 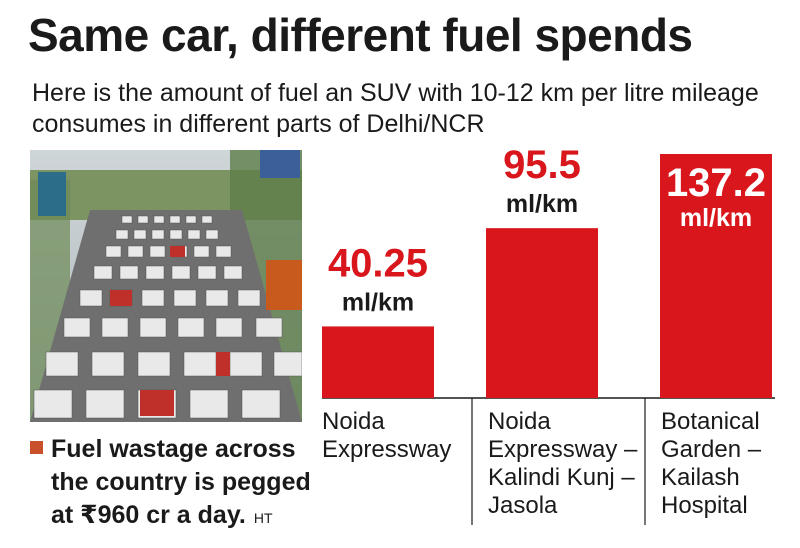 I want to click on category-label-3-line-3: Kailash, so click(x=700, y=477).